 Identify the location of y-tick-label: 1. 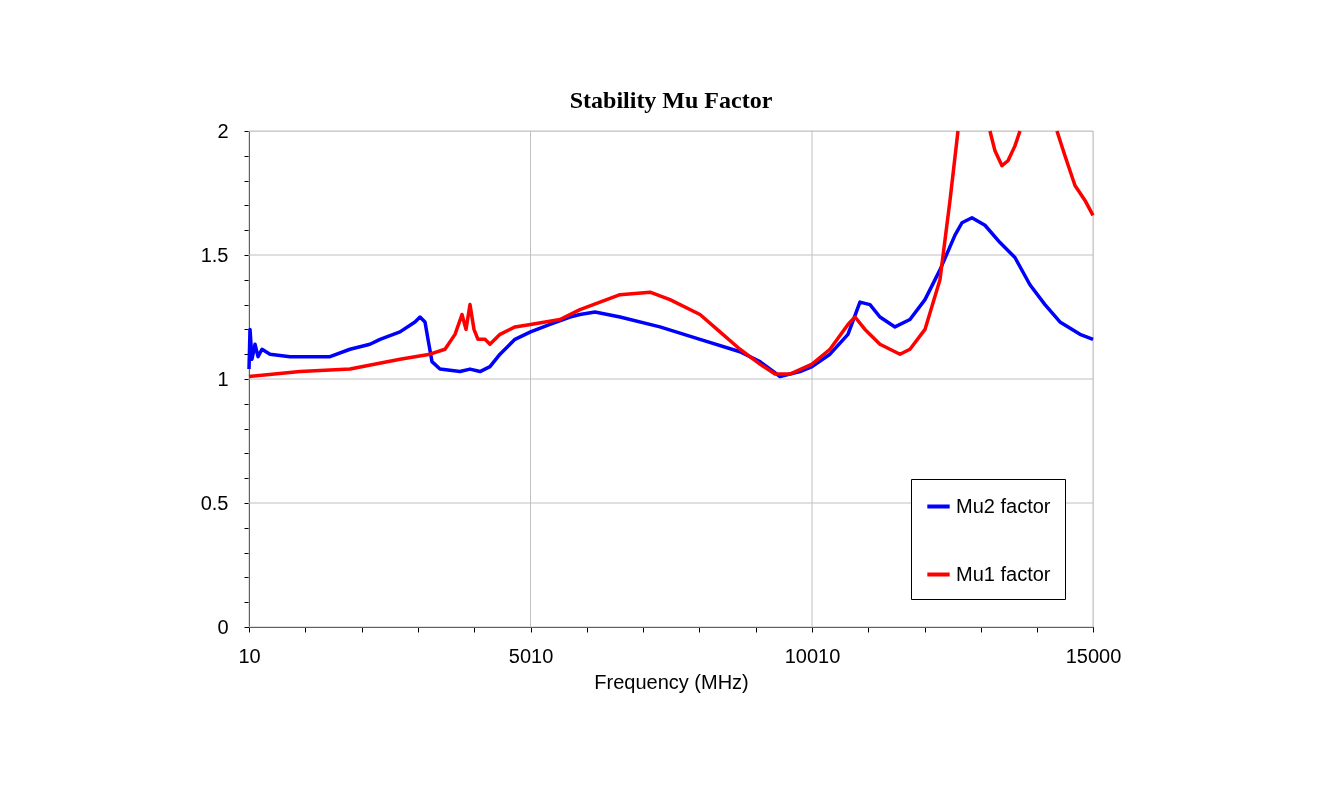
(223, 378).